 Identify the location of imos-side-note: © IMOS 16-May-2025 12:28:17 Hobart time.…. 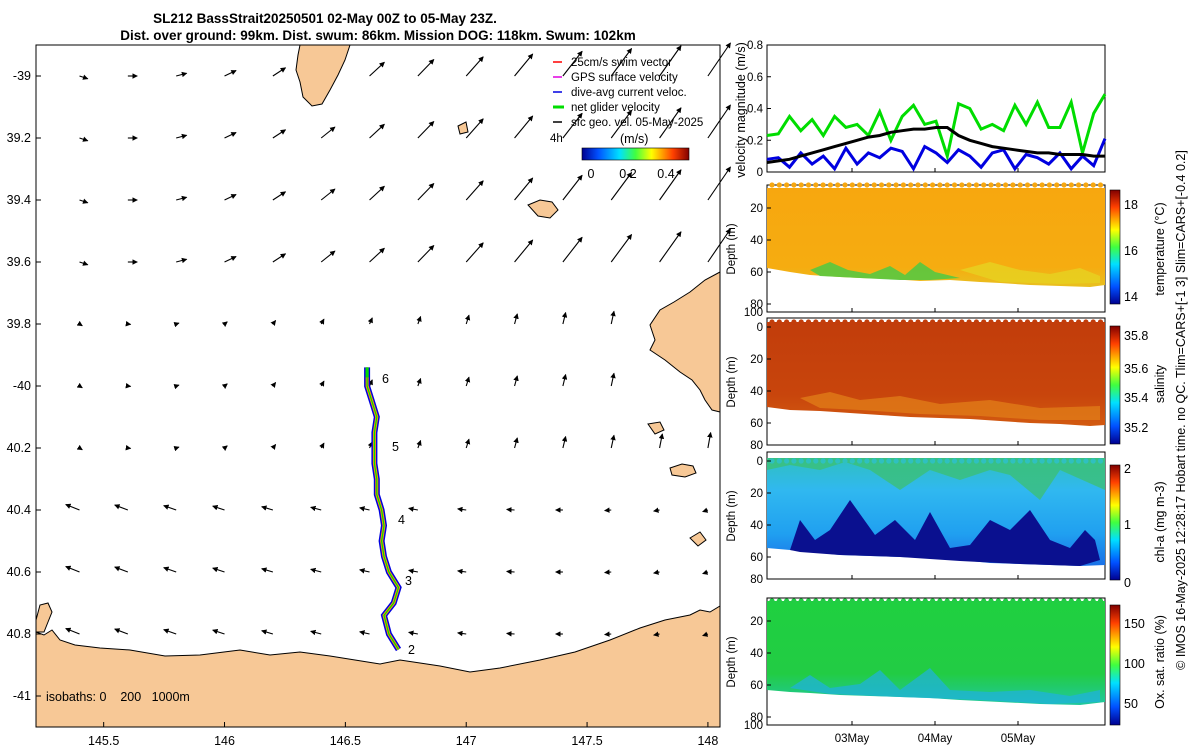
(1181, 410).